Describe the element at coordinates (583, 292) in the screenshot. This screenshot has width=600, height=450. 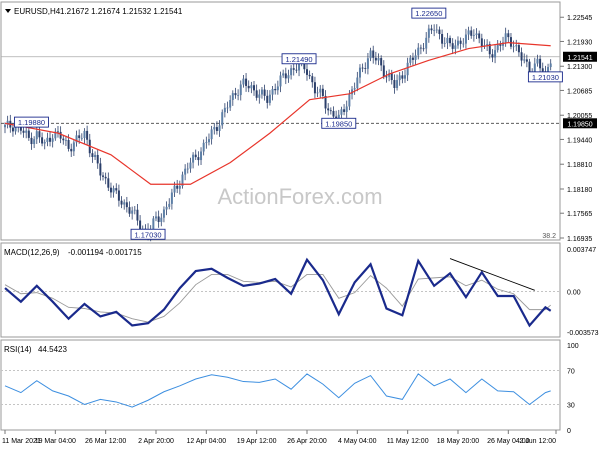
I see `macd-y-axis: 0.003747 0.00 -0.003573` at that location.